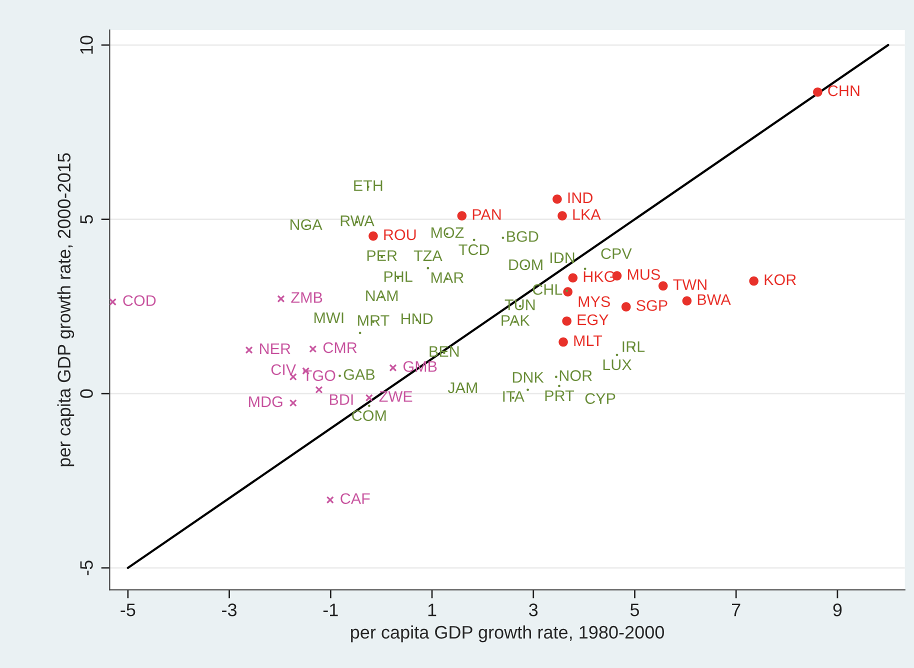 The image size is (914, 668). I want to click on data-label: ITA, so click(513, 396).